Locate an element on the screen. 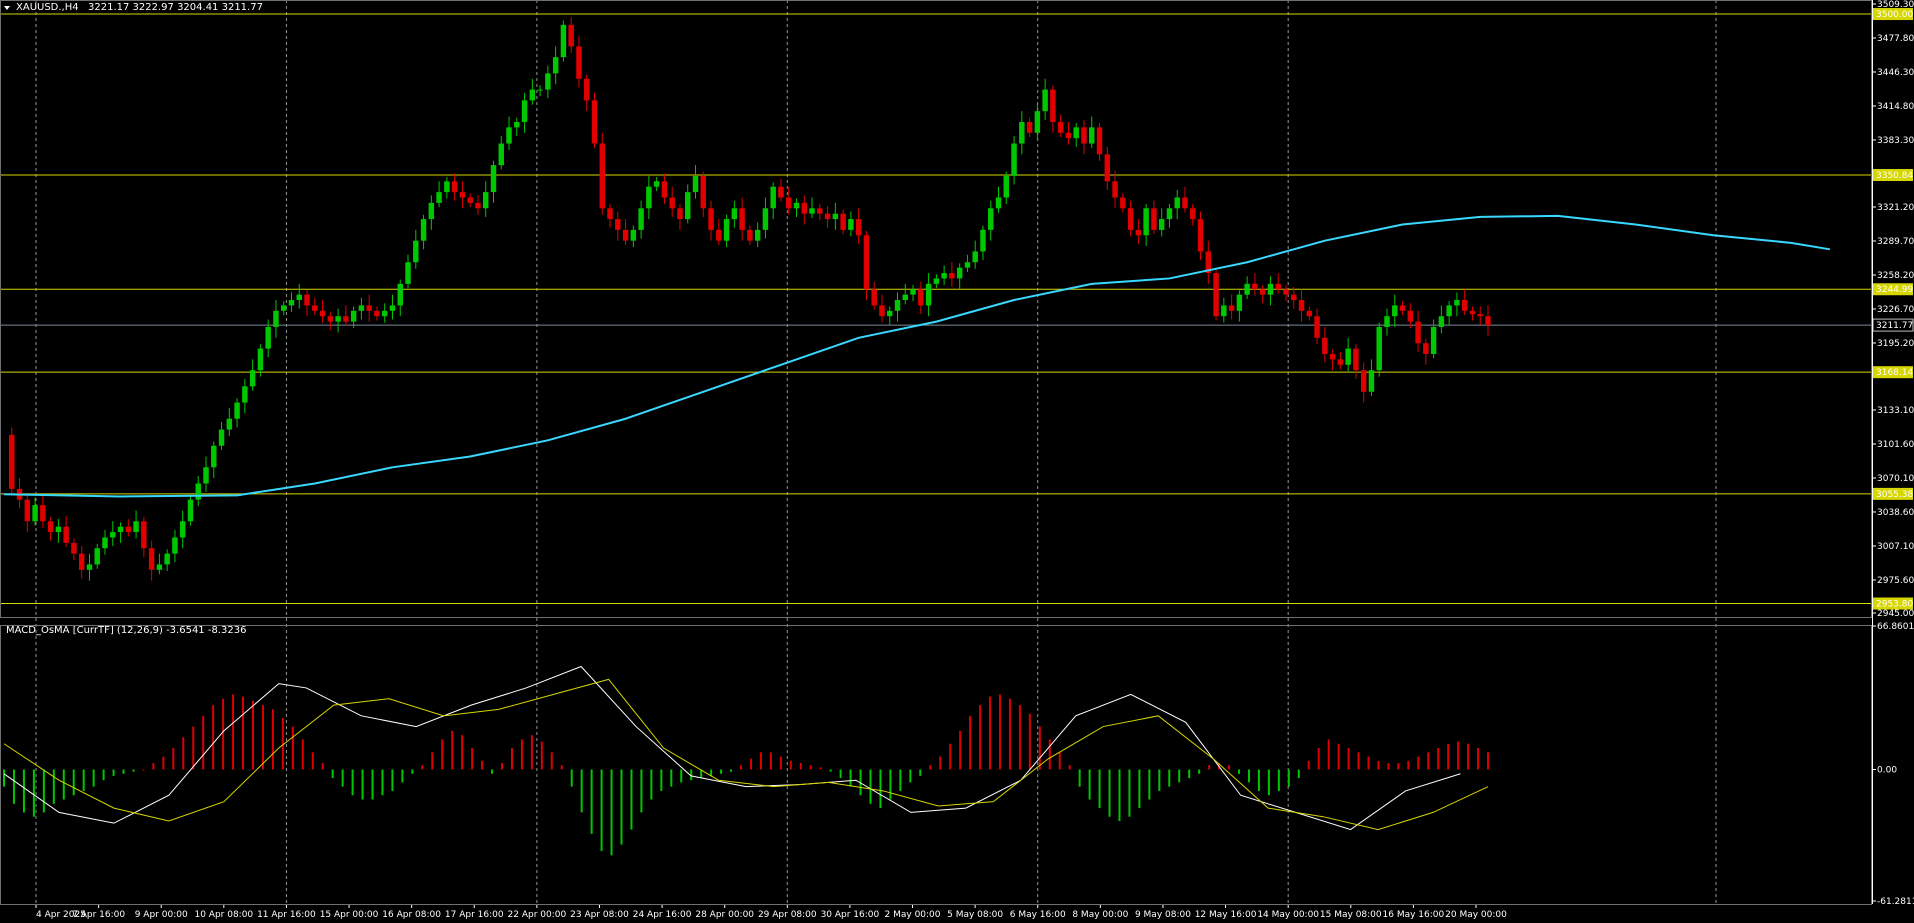 This screenshot has height=923, width=1914. price-axis-label: 3414.80 is located at coordinates (1895, 107).